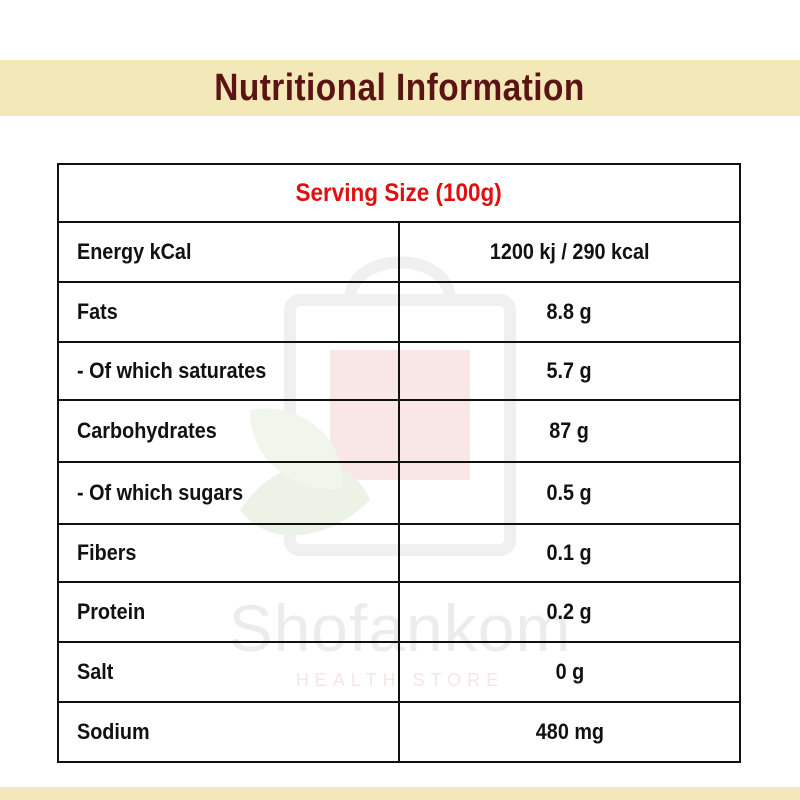 The image size is (800, 800). Describe the element at coordinates (228, 252) in the screenshot. I see `nutrient-label: Energy kCal` at that location.